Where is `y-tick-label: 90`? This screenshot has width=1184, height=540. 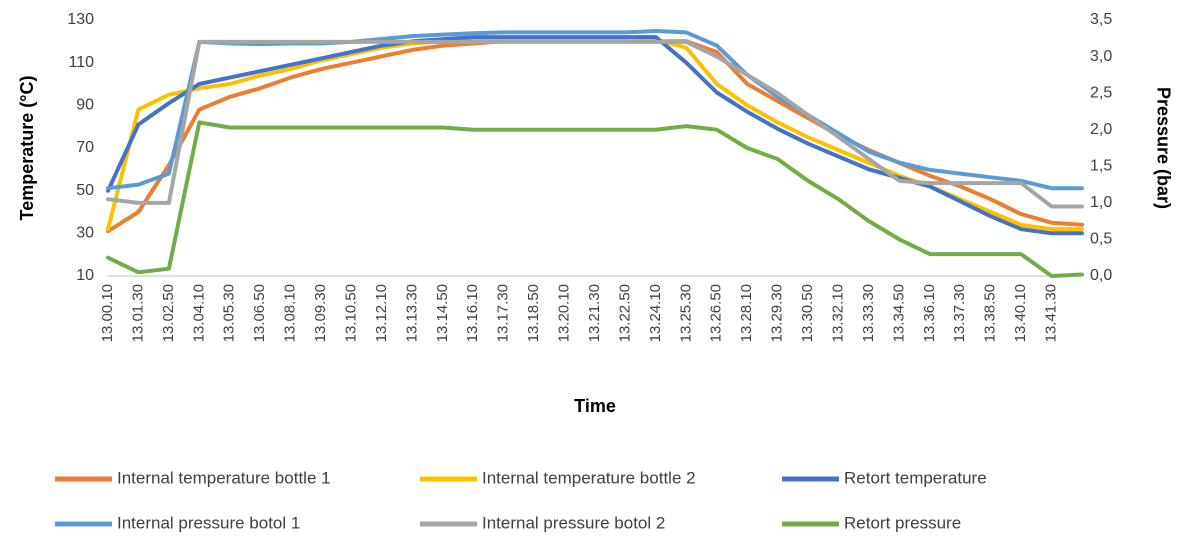 y-tick-label: 90 is located at coordinates (85, 105).